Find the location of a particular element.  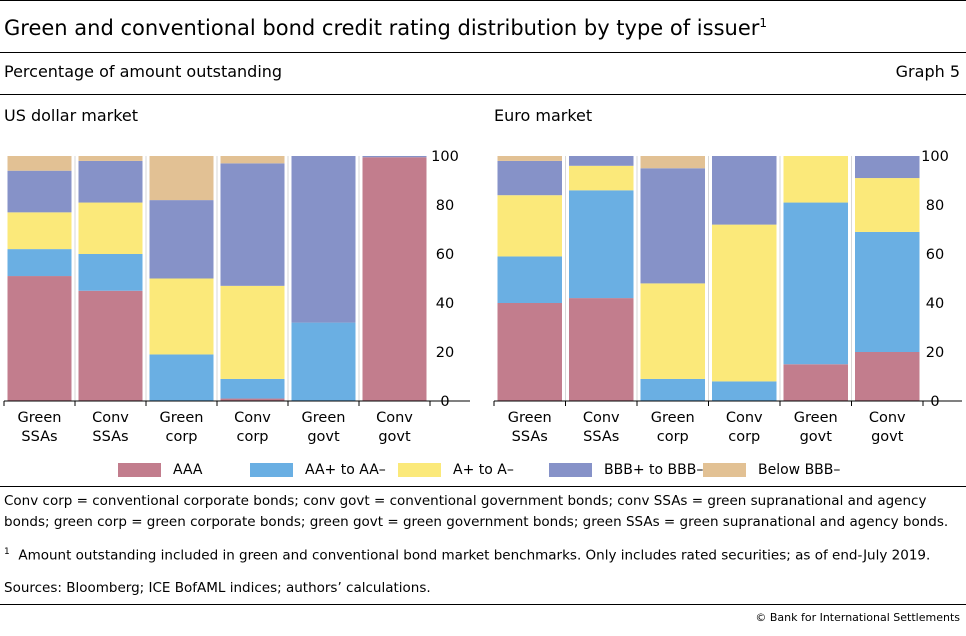

legend-item: A+ to A– is located at coordinates (456, 470).